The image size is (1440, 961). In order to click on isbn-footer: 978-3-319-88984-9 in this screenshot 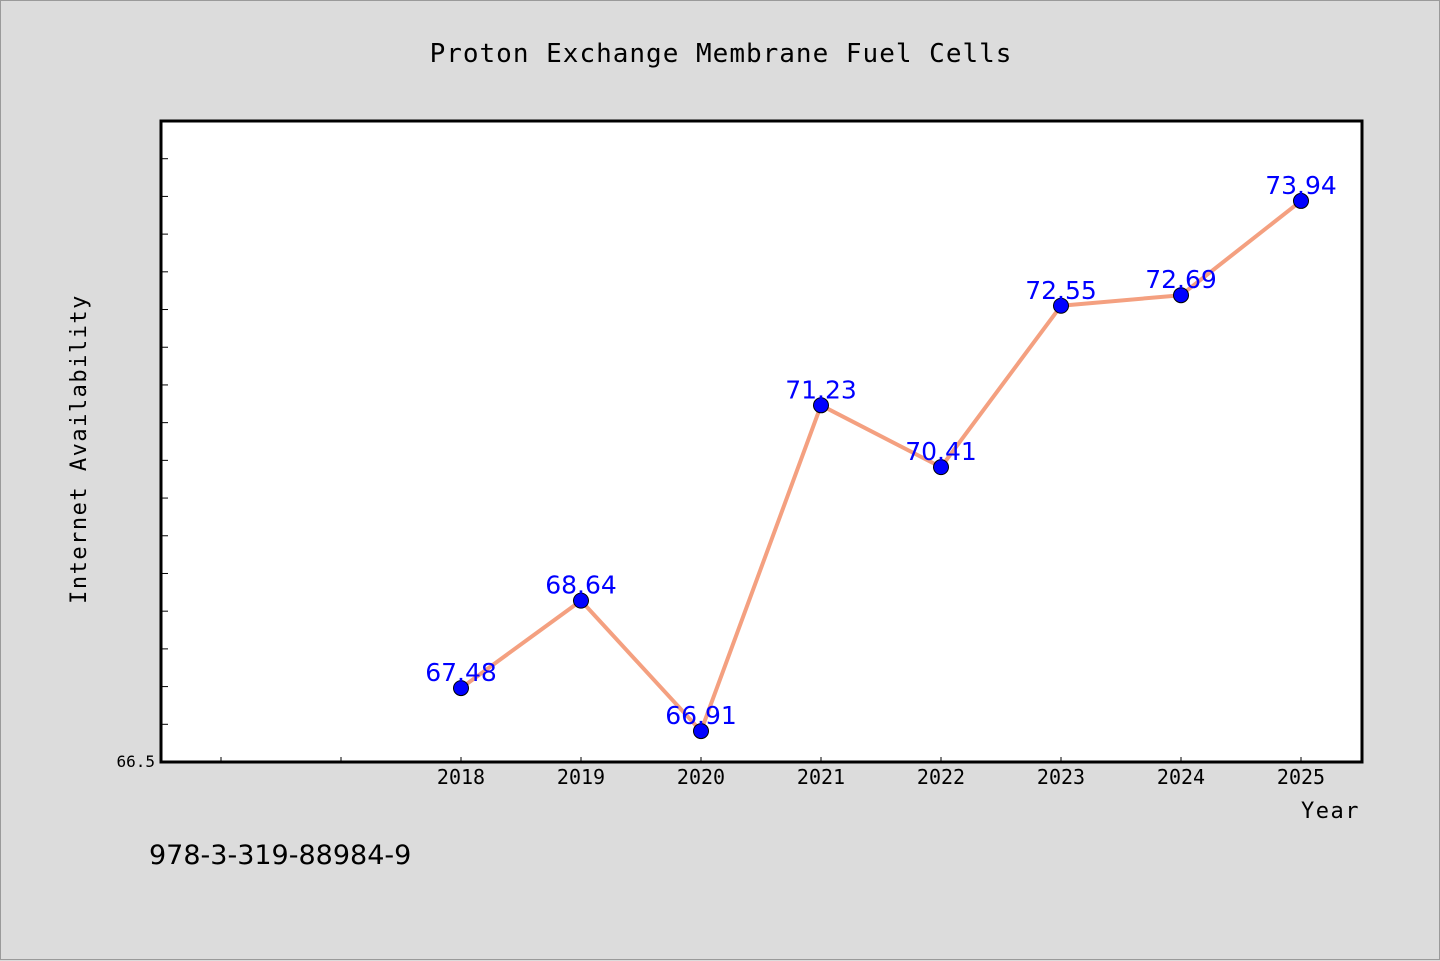, I will do `click(280, 855)`.